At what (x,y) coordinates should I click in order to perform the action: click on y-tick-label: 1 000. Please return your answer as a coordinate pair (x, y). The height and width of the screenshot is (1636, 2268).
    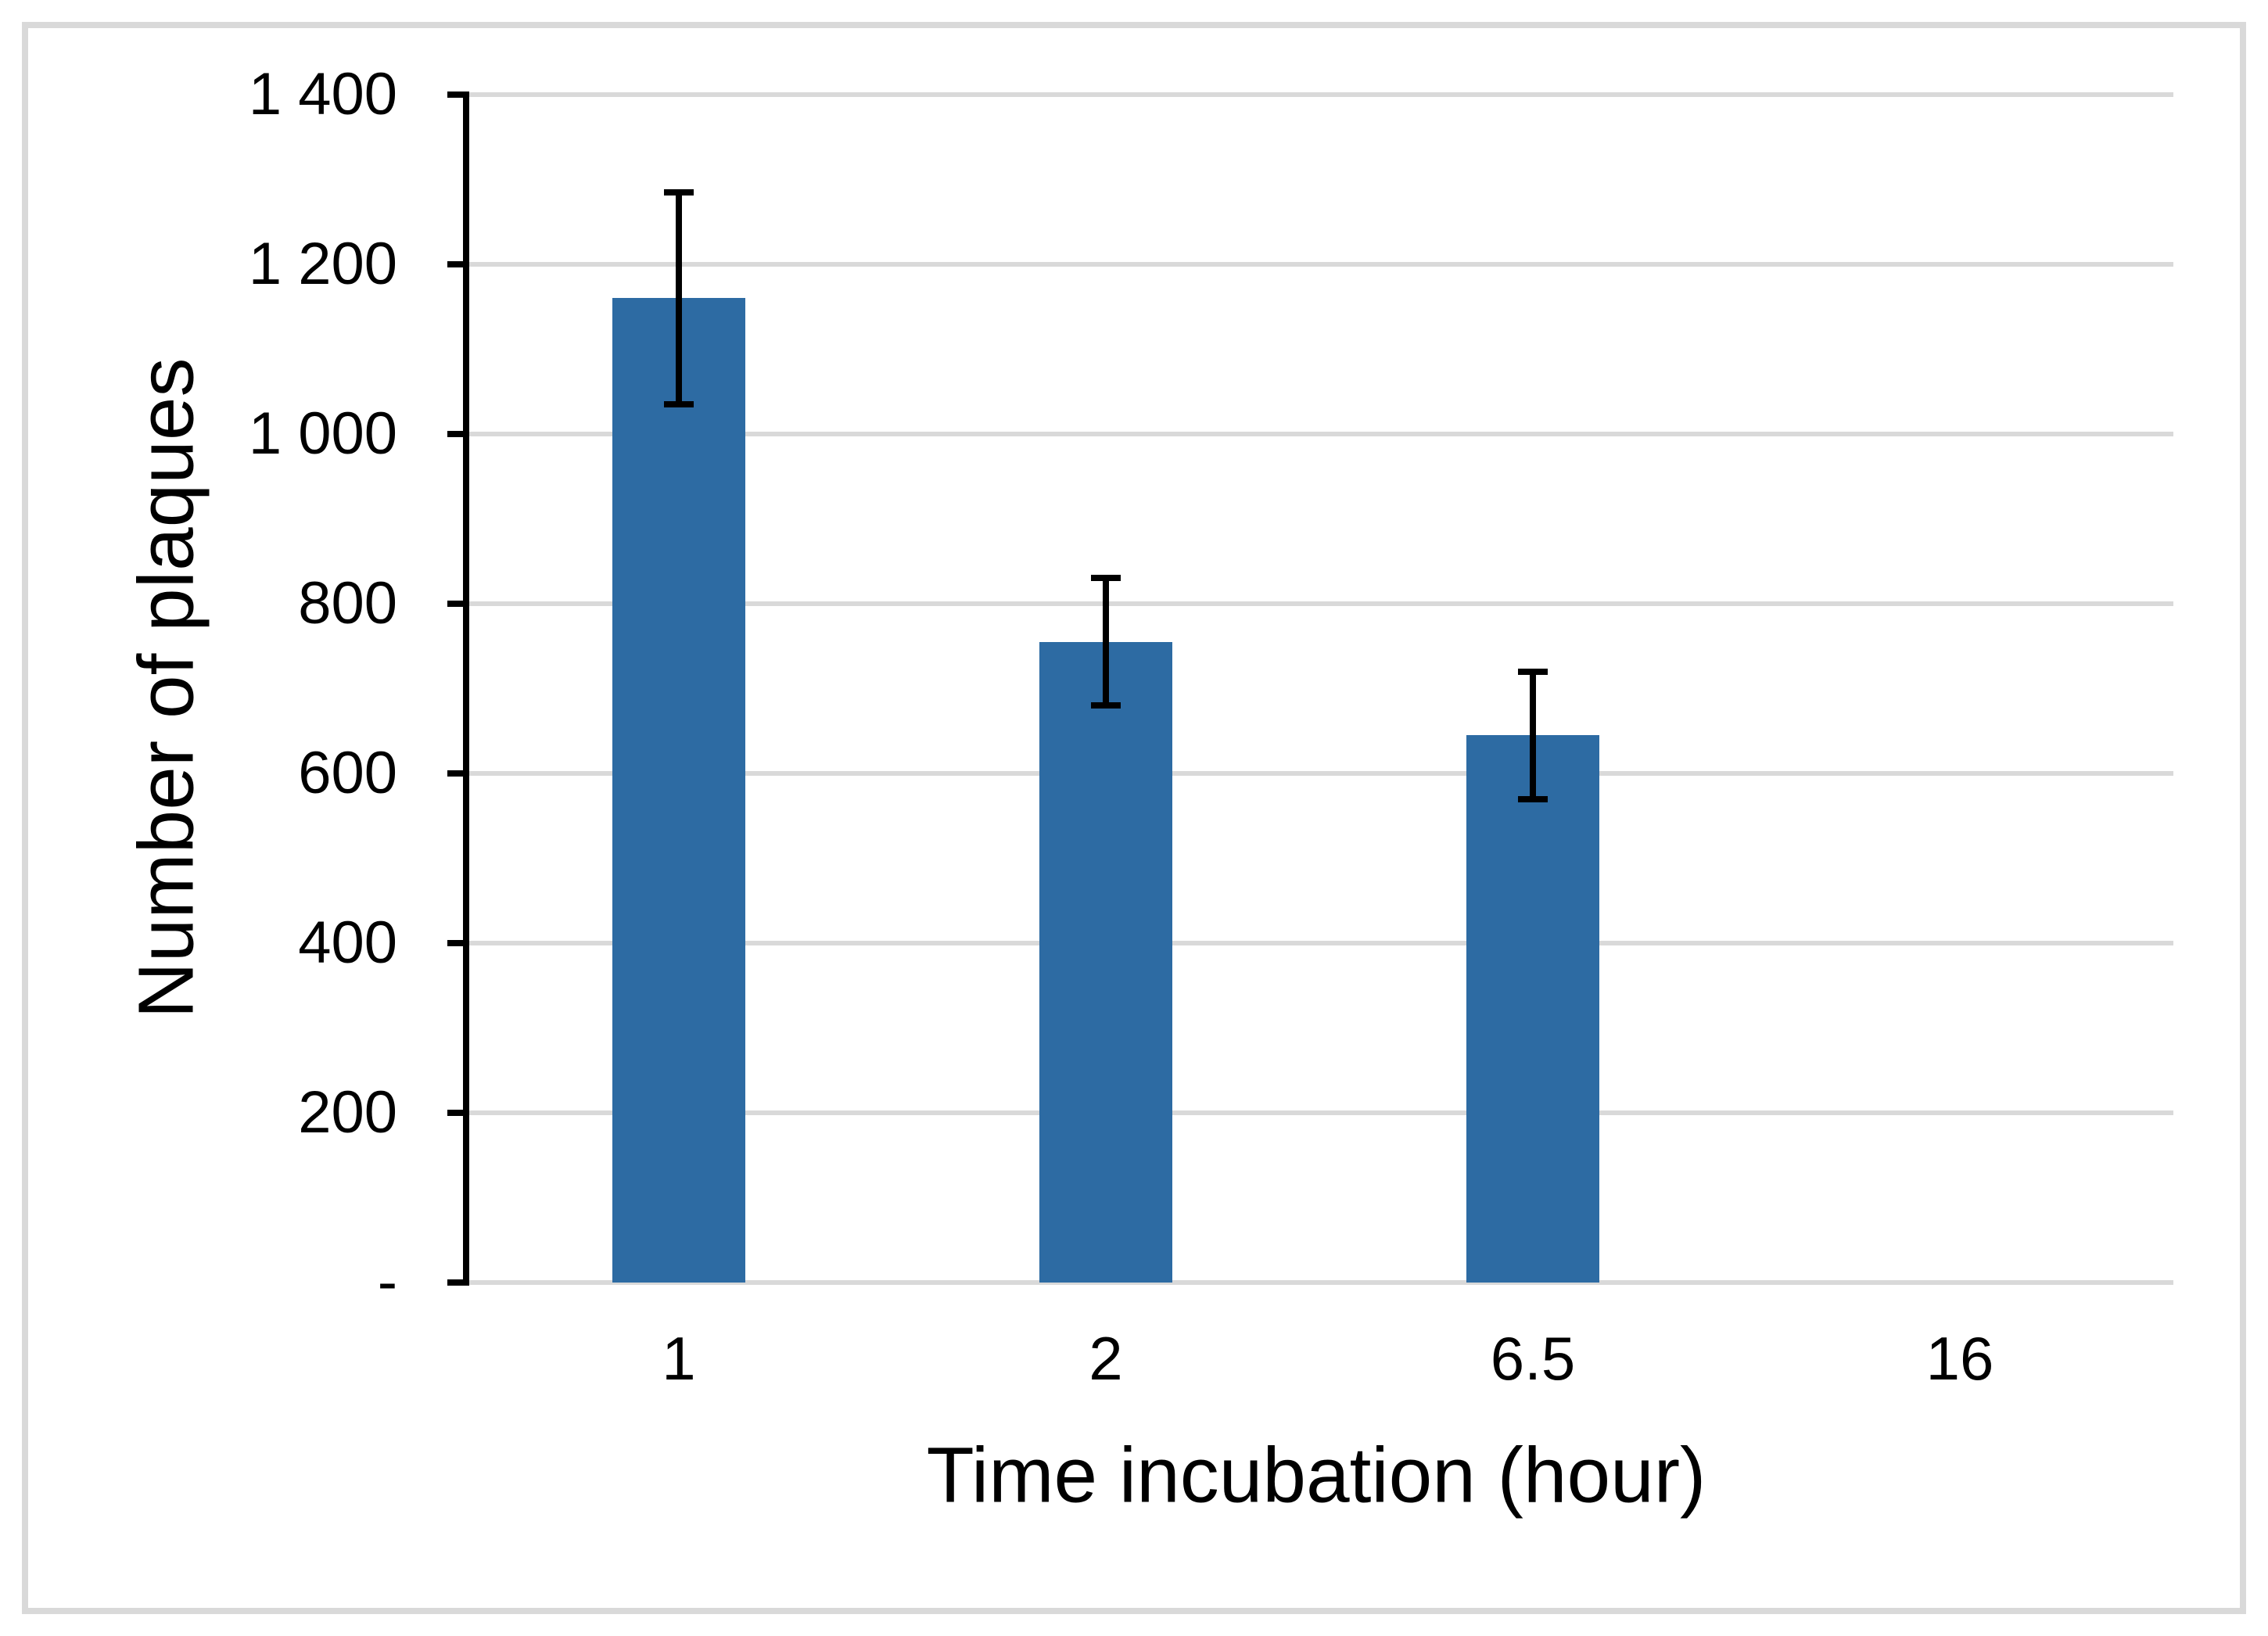
    Looking at the image, I should click on (323, 433).